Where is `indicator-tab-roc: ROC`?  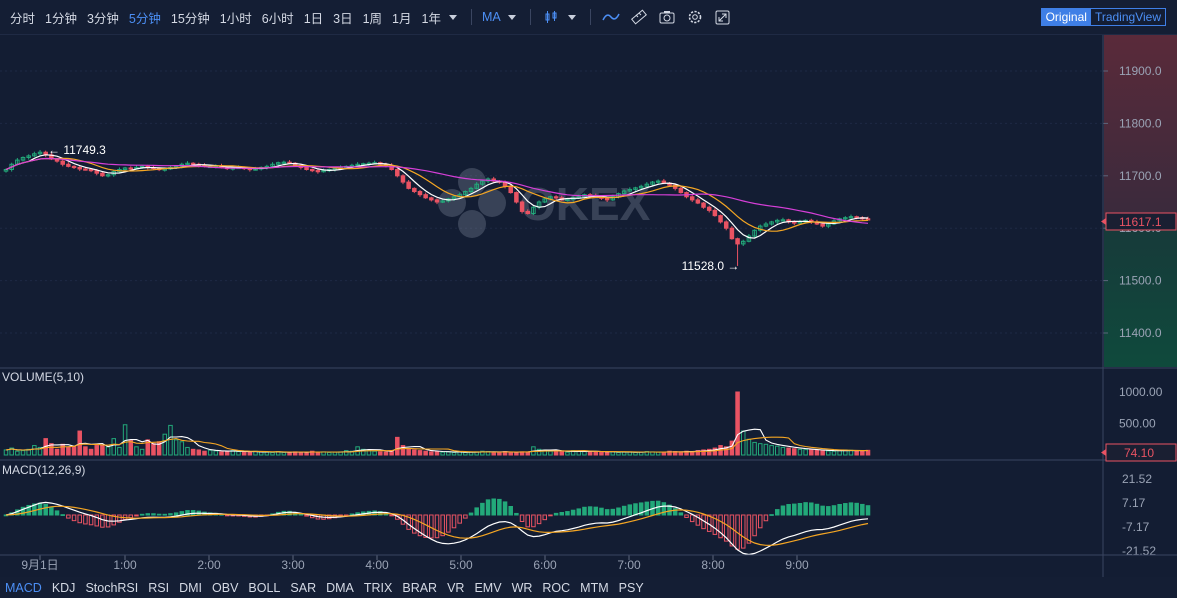
indicator-tab-roc: ROC is located at coordinates (556, 587).